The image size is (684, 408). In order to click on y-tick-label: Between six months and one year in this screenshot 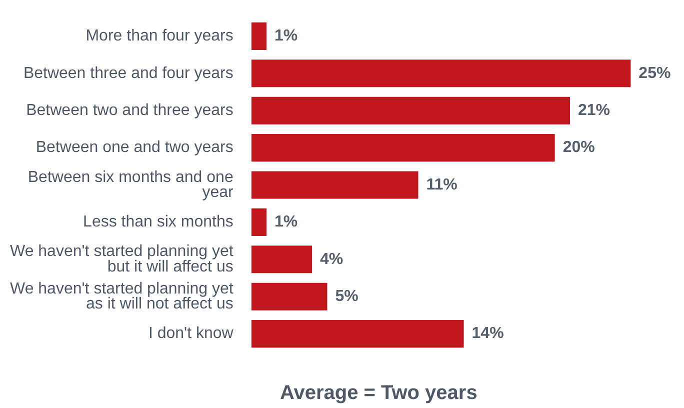, I will do `click(131, 185)`.